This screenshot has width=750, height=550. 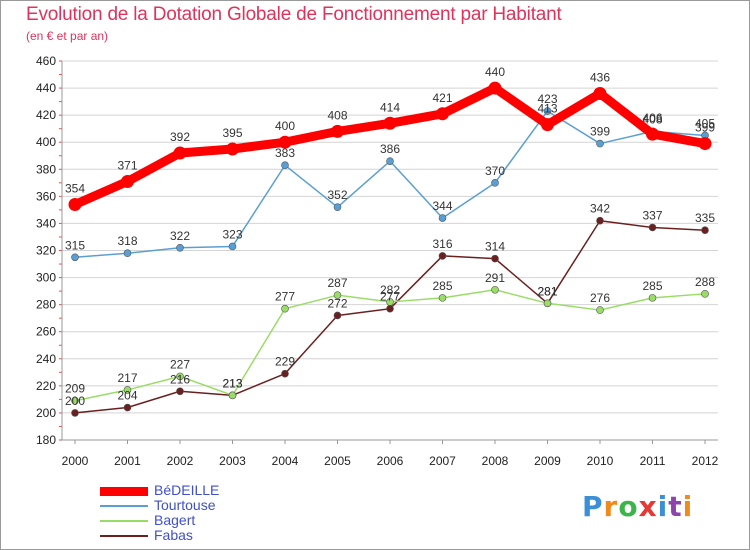 I want to click on data-label: 335, so click(x=705, y=218).